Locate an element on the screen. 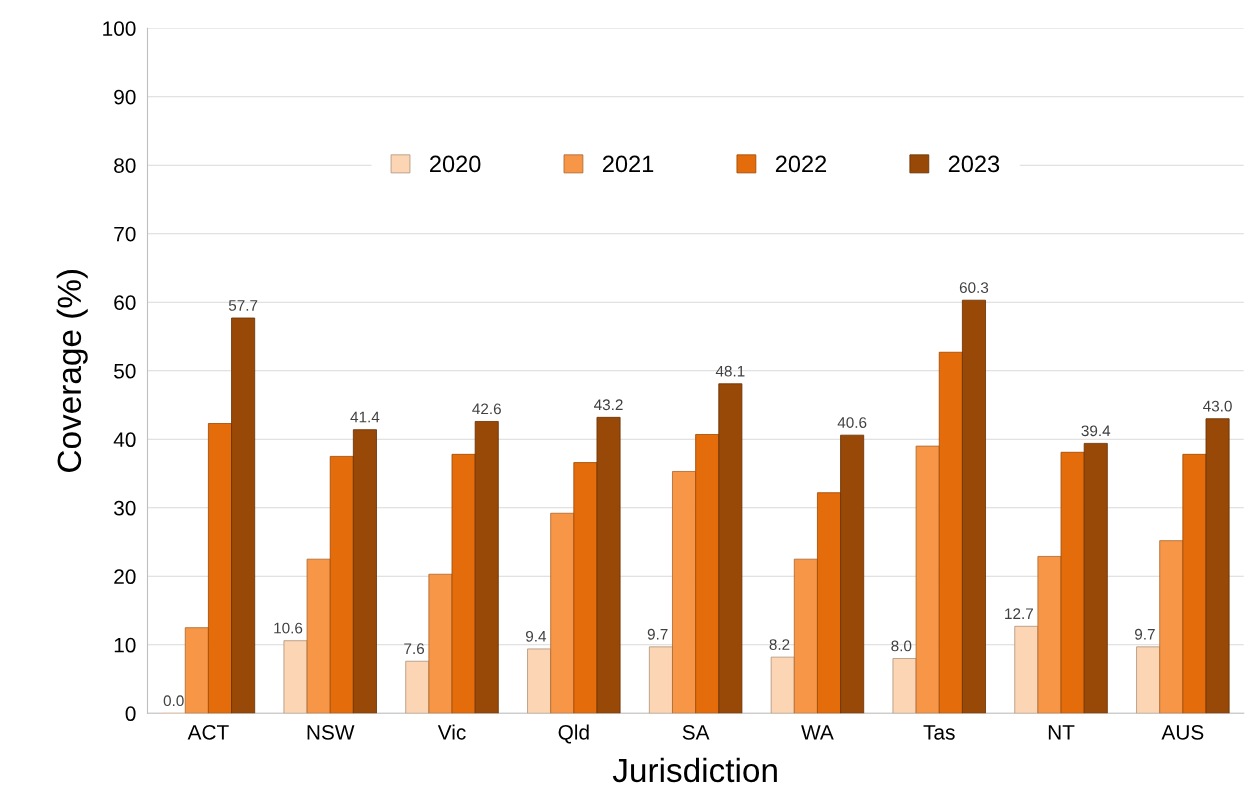 The image size is (1250, 806). y-tick-label: 20 is located at coordinates (125, 577).